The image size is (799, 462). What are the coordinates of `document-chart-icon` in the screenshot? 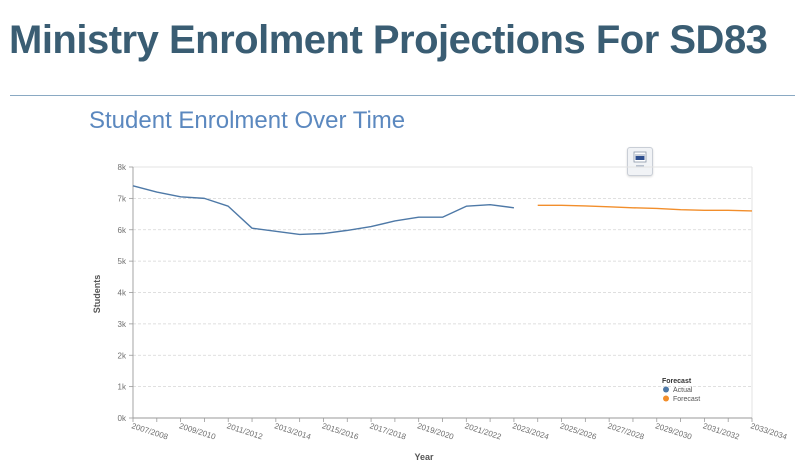 It's located at (640, 161).